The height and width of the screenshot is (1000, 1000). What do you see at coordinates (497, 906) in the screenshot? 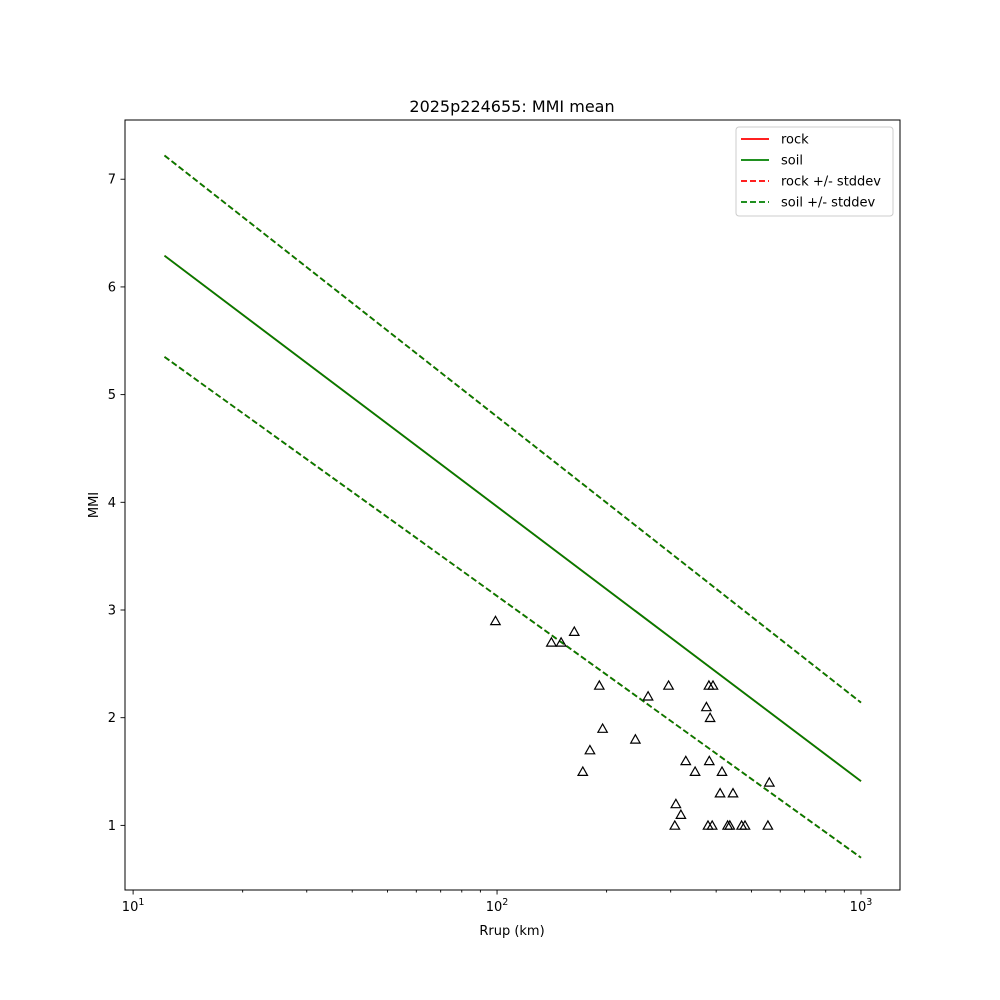
I see `x-tick-label: 10²` at bounding box center [497, 906].